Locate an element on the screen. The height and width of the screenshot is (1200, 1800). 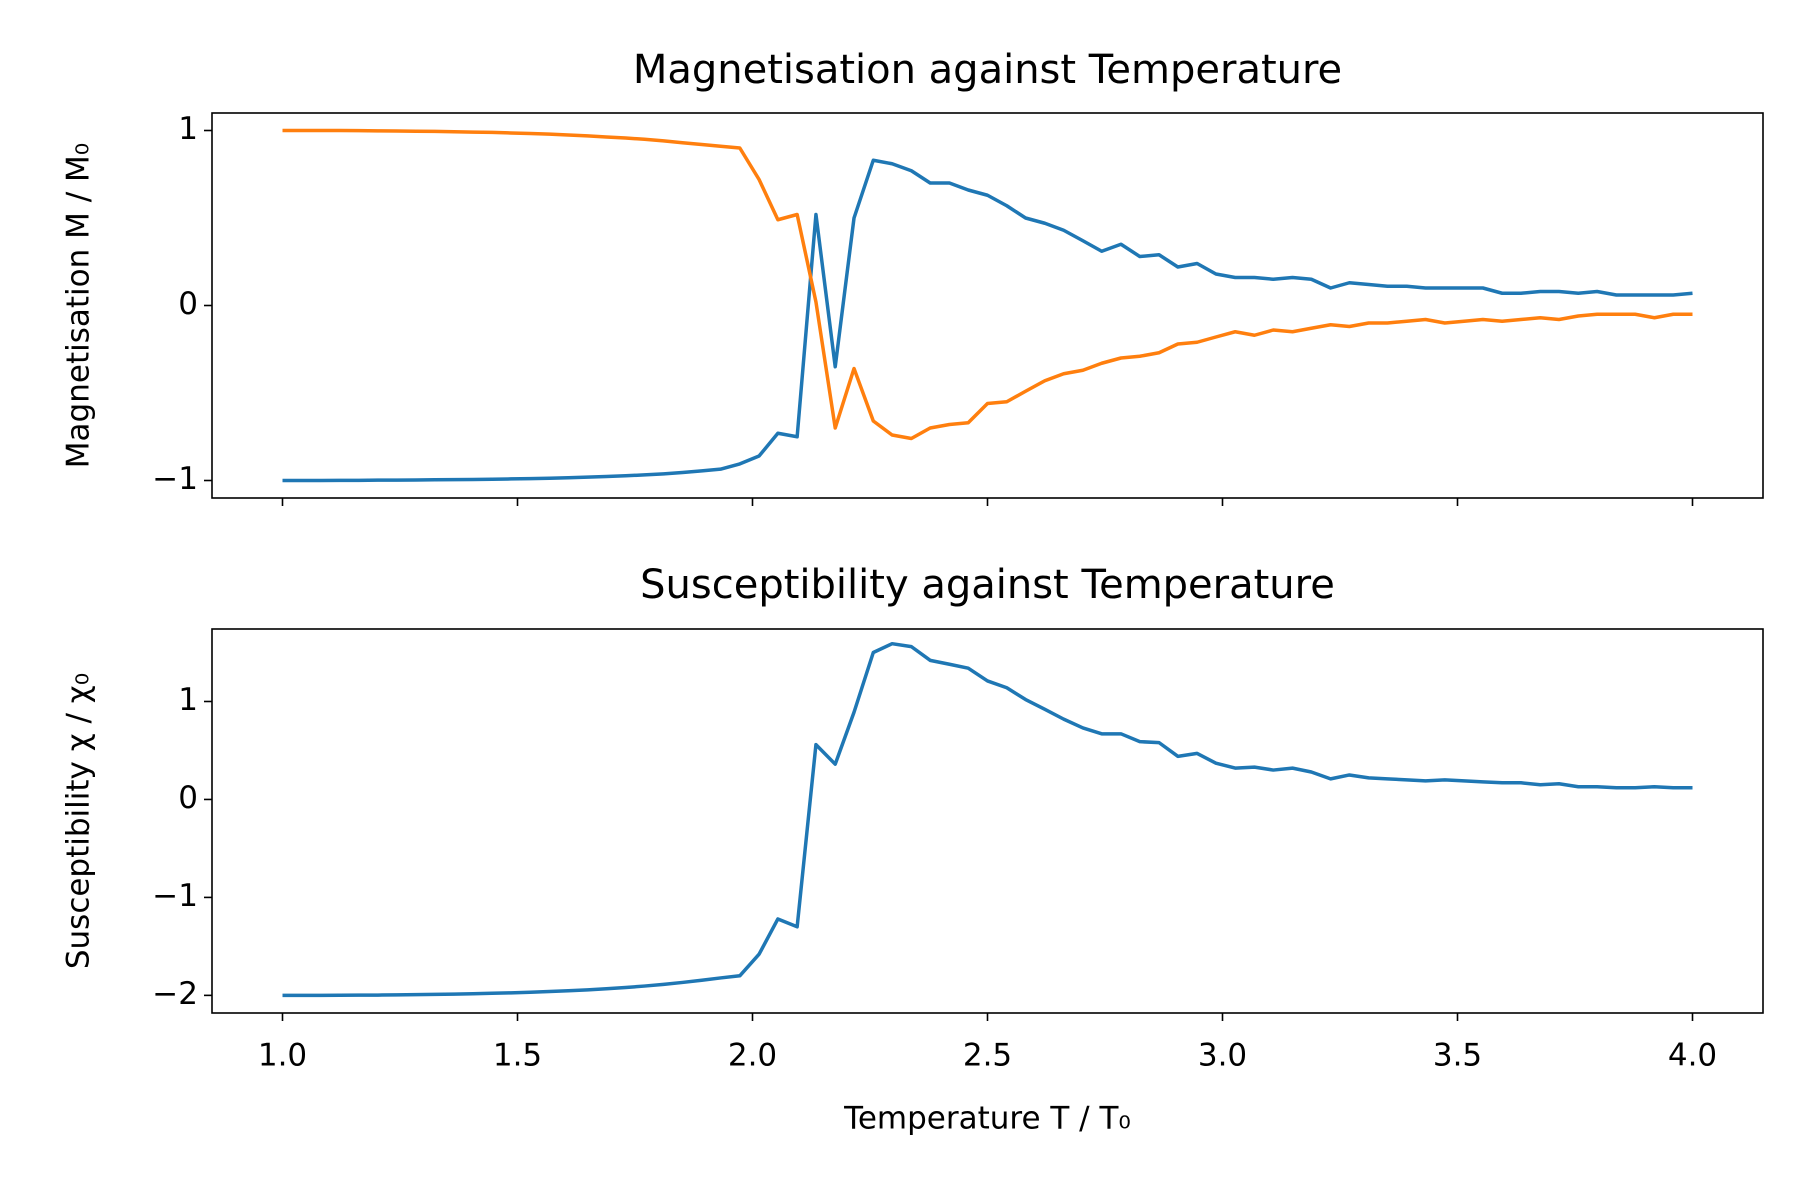
x-tick-label: 2.0 is located at coordinates (752, 1056).